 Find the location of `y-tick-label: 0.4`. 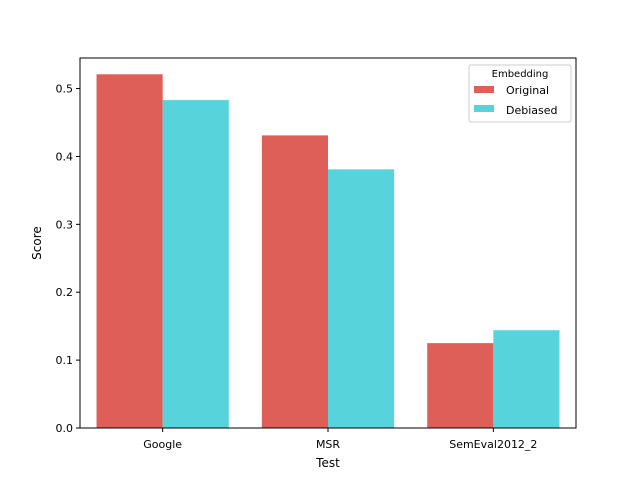

y-tick-label: 0.4 is located at coordinates (65, 156).